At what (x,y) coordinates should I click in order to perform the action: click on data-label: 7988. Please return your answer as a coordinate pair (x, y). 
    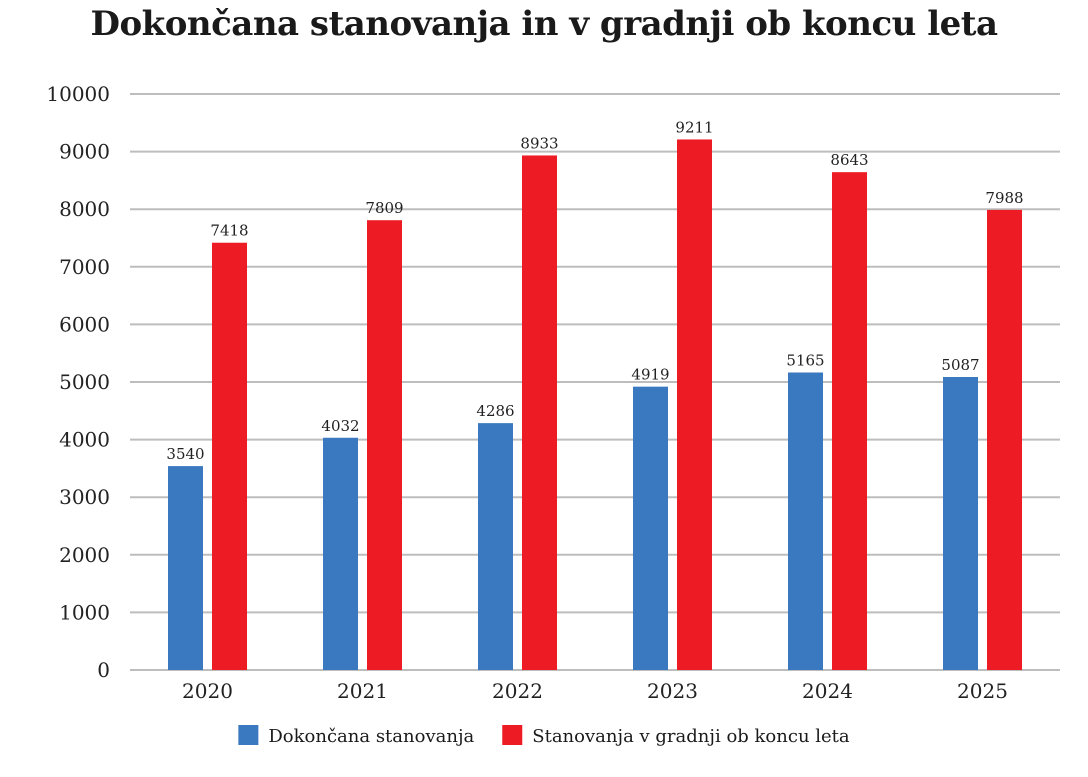
    Looking at the image, I should click on (1004, 198).